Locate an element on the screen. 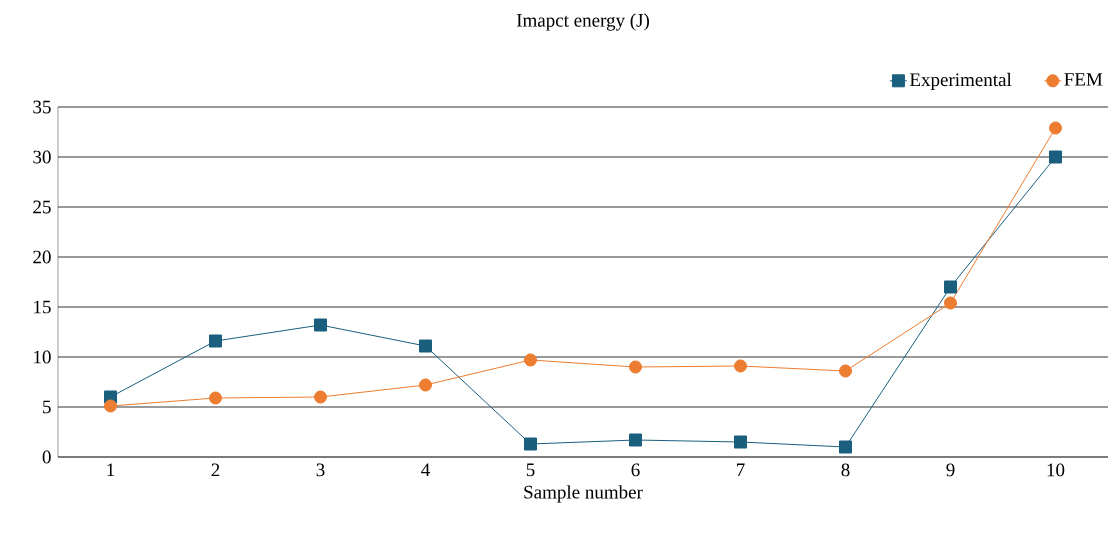 This screenshot has height=534, width=1109. x-tick-label: 6 is located at coordinates (635, 470).